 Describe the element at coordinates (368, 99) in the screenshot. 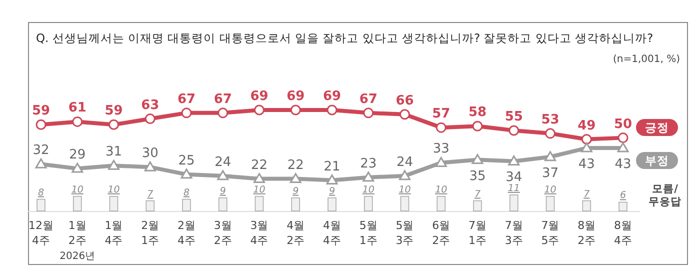

I see `data-label: 67` at that location.